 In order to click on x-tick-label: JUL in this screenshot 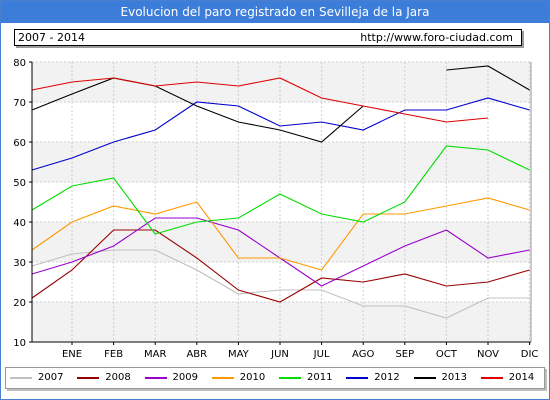, I will do `click(321, 354)`.